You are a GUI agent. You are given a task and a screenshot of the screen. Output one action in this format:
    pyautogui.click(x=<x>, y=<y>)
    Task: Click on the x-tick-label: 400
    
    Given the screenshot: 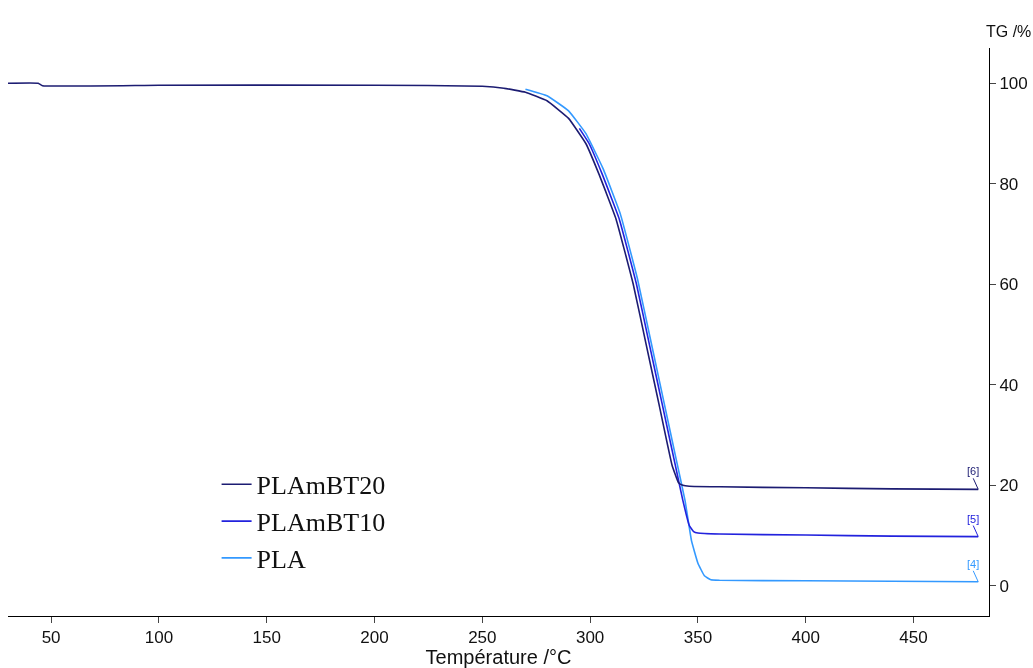 What is the action you would take?
    pyautogui.click(x=805, y=638)
    